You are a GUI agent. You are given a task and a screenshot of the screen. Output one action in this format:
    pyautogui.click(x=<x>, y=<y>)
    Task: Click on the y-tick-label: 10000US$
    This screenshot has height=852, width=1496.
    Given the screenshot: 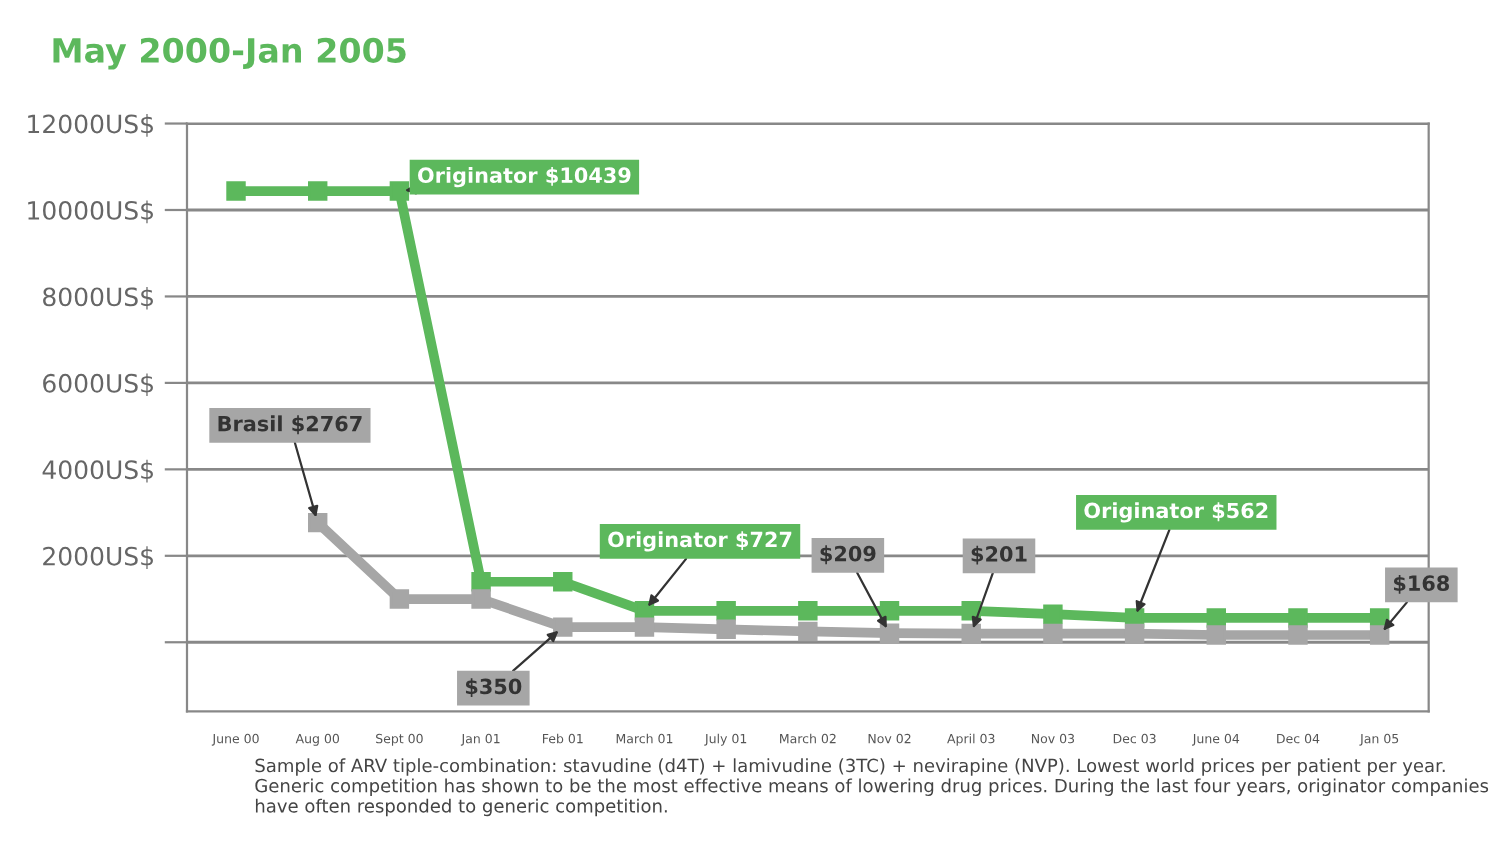 What is the action you would take?
    pyautogui.click(x=90, y=212)
    